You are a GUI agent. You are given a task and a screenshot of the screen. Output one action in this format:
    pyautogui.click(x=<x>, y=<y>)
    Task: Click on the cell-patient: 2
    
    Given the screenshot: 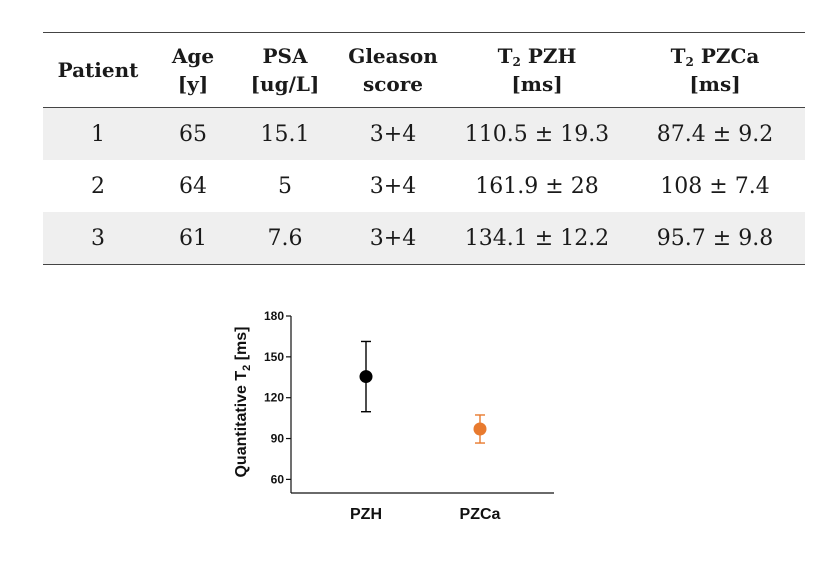 What is the action you would take?
    pyautogui.click(x=98, y=186)
    